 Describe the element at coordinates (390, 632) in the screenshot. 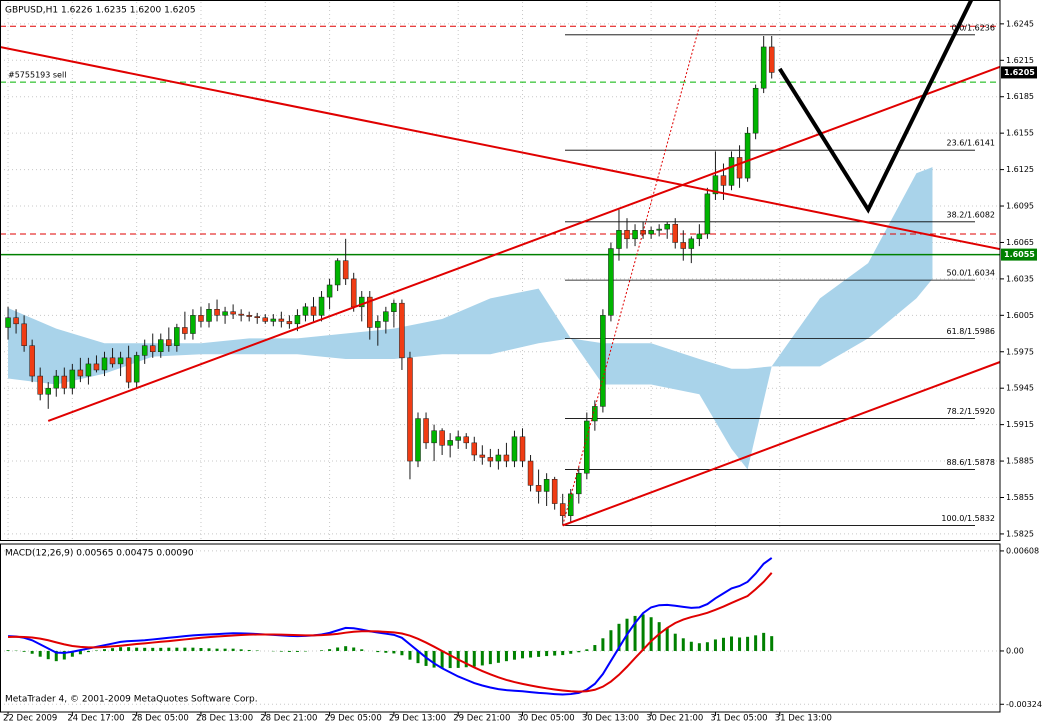

I see `macd-line` at that location.